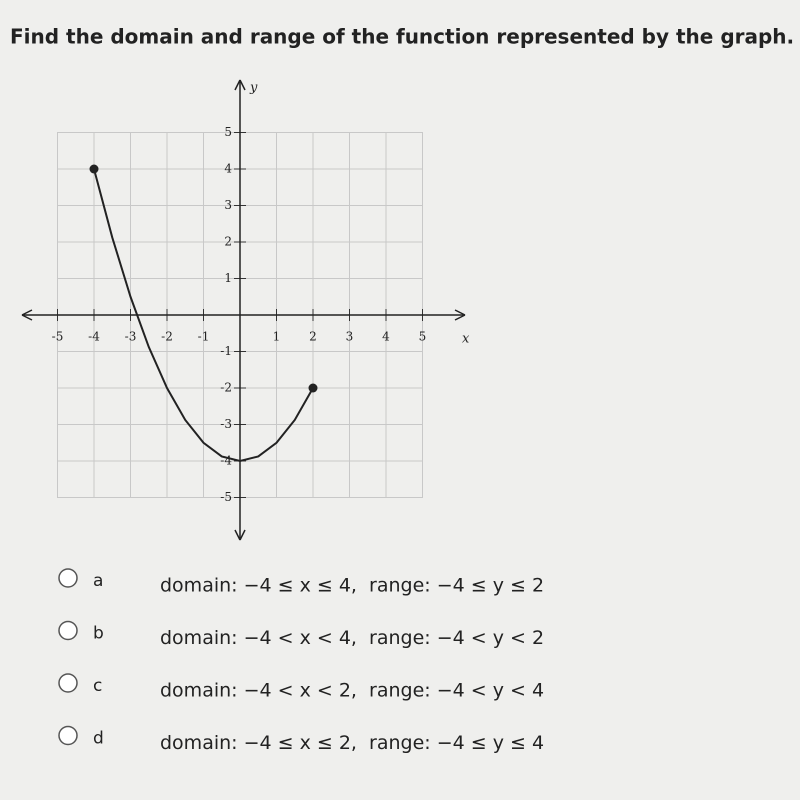 The height and width of the screenshot is (800, 800). What do you see at coordinates (350, 337) in the screenshot?
I see `x-tick-label: 3` at bounding box center [350, 337].